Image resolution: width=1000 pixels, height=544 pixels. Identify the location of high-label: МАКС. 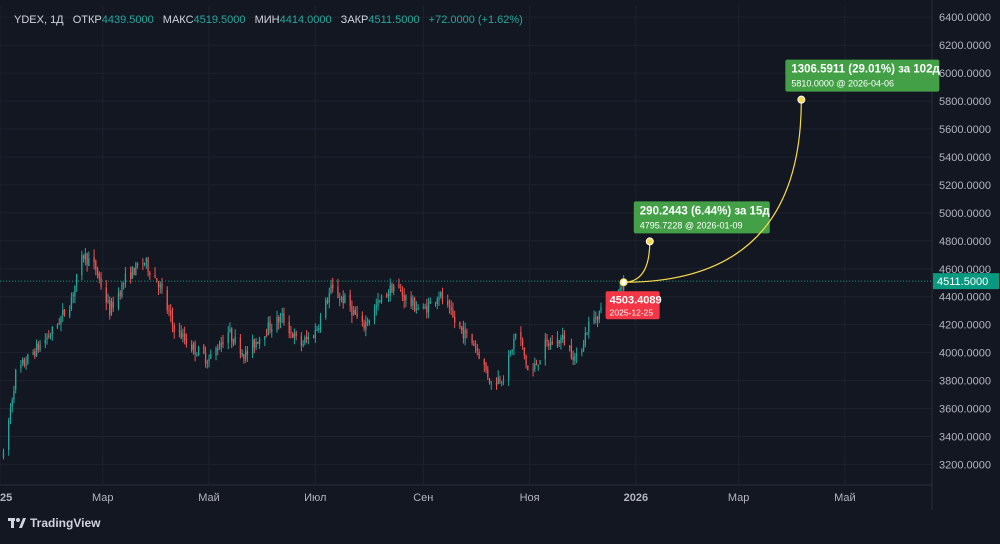
(178, 20).